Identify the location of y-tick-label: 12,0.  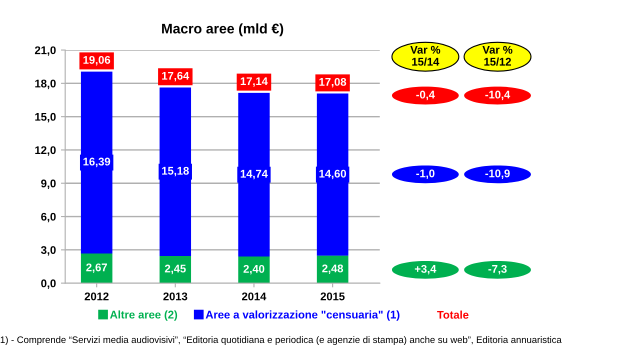
(45, 151).